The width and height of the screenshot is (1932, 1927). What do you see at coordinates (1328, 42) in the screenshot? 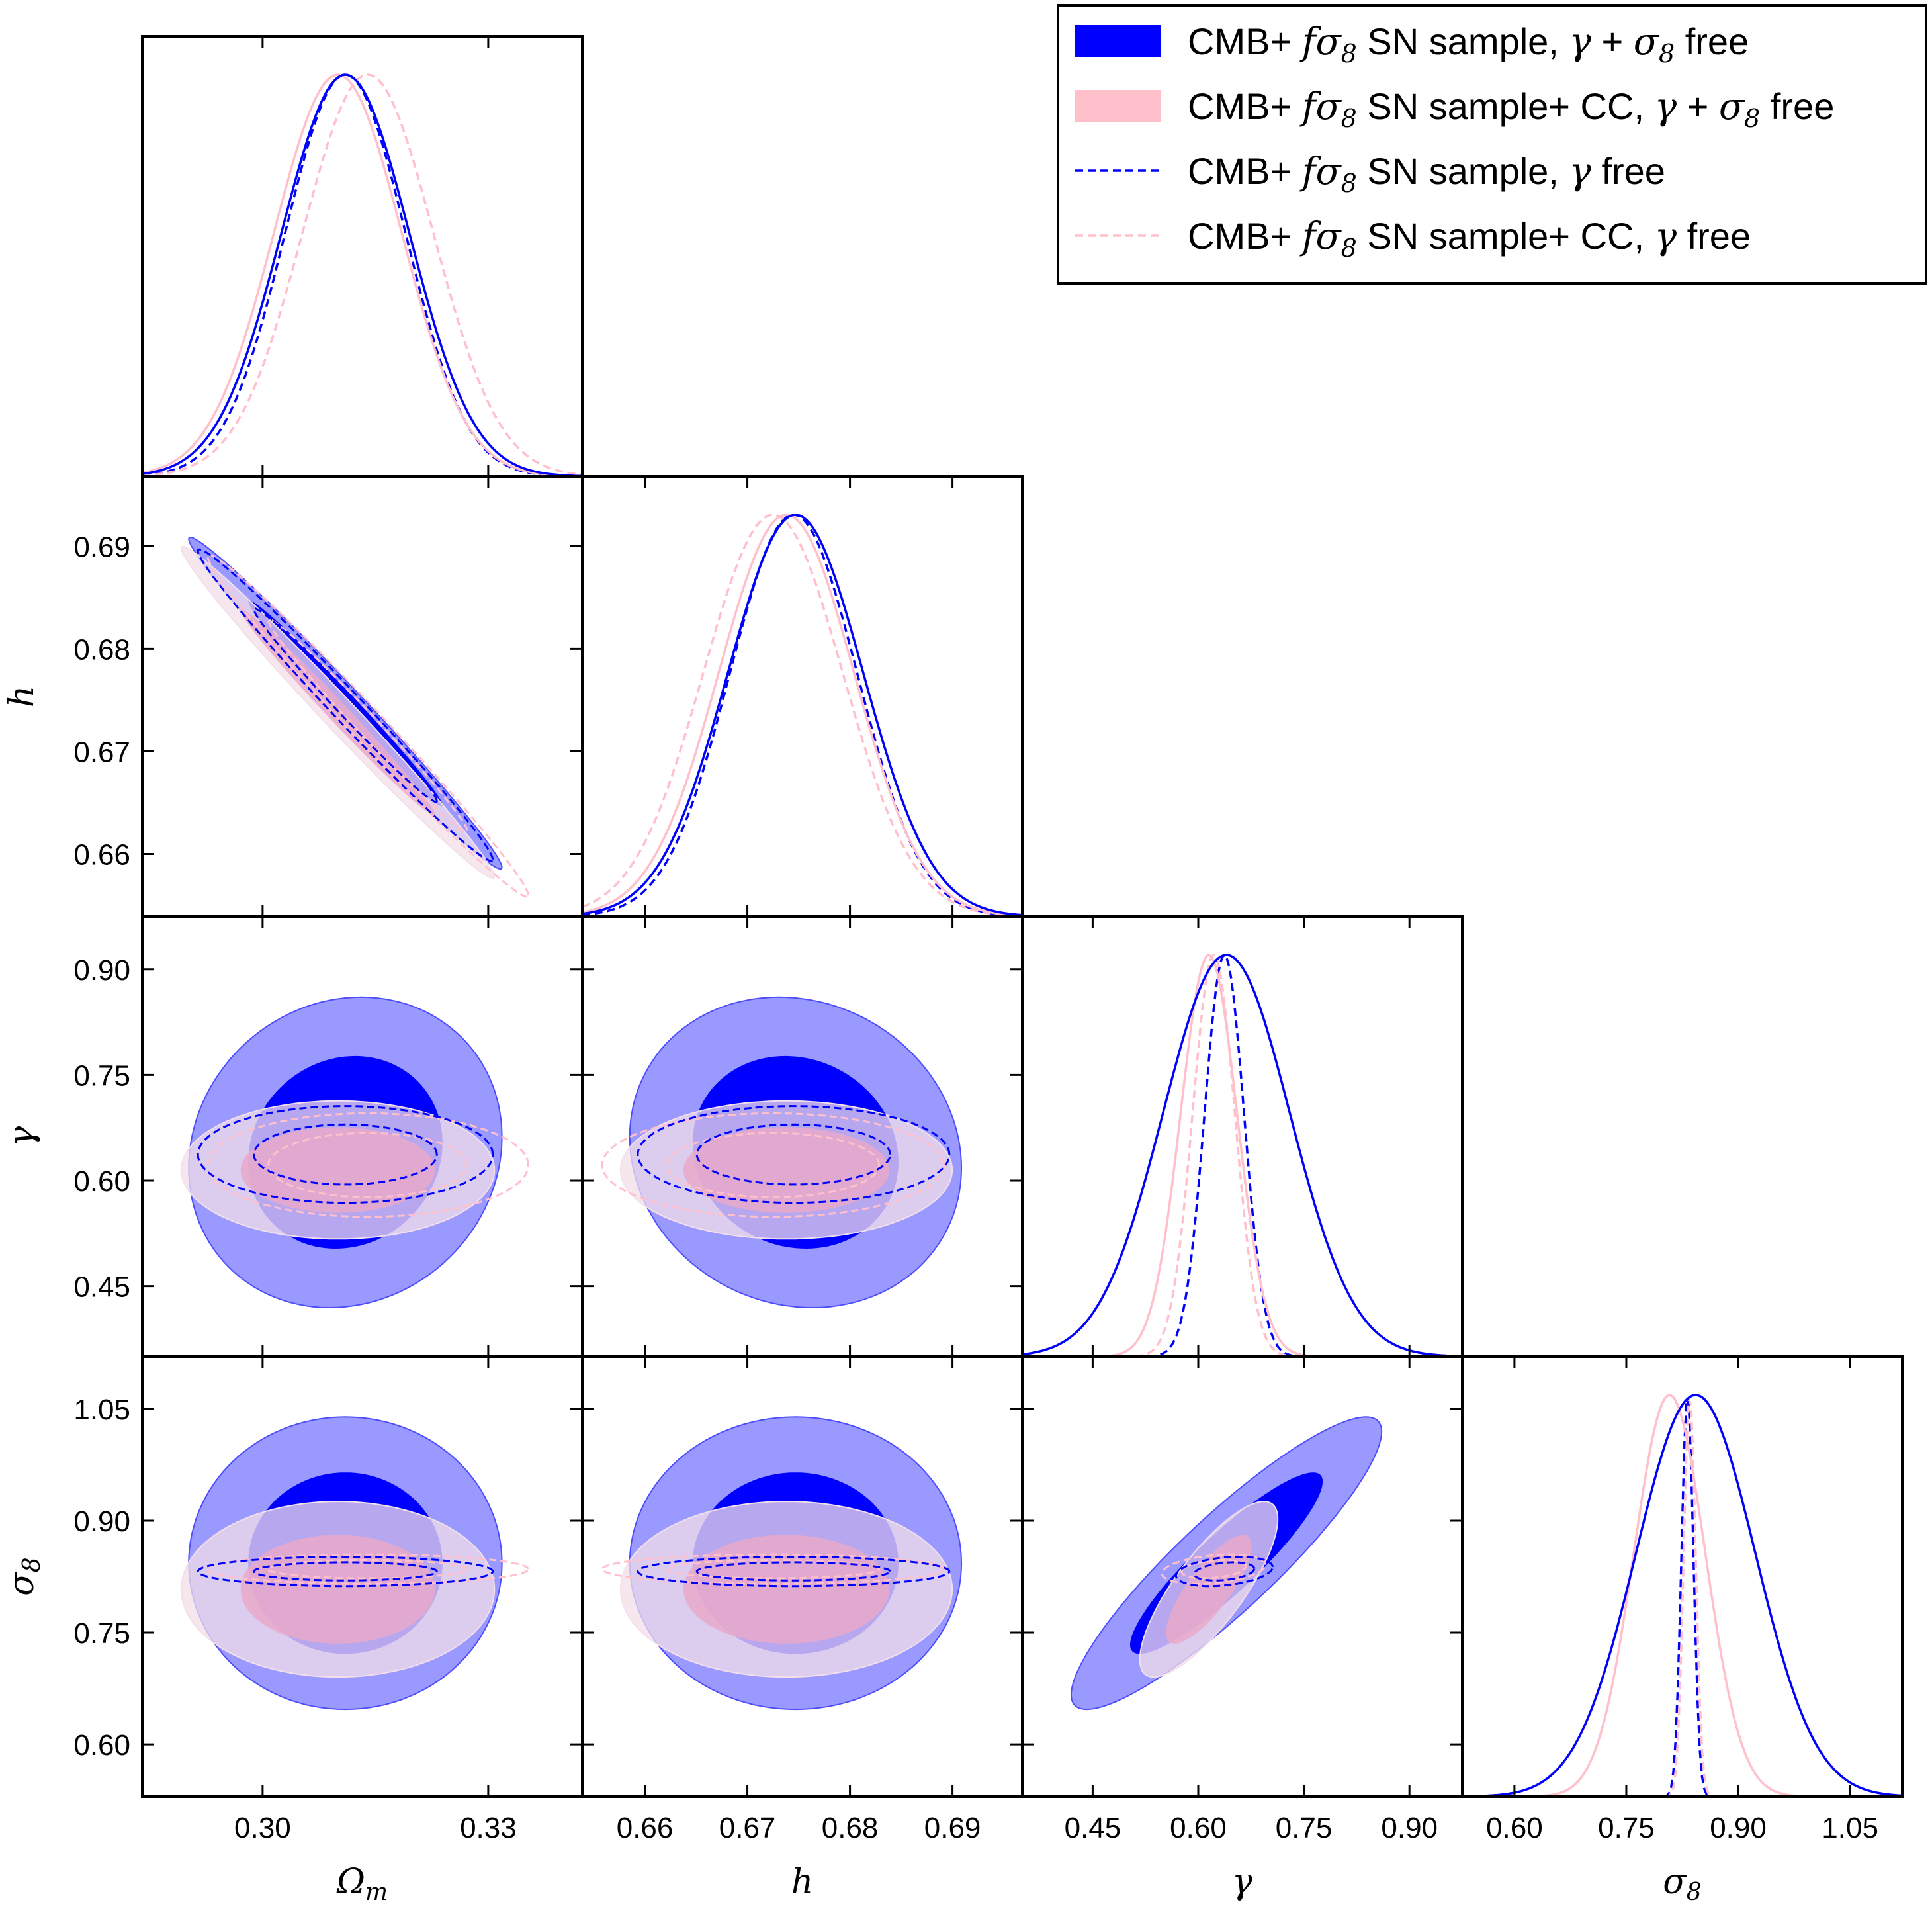
I see `legend-label-0-sigma: σ` at bounding box center [1328, 42].